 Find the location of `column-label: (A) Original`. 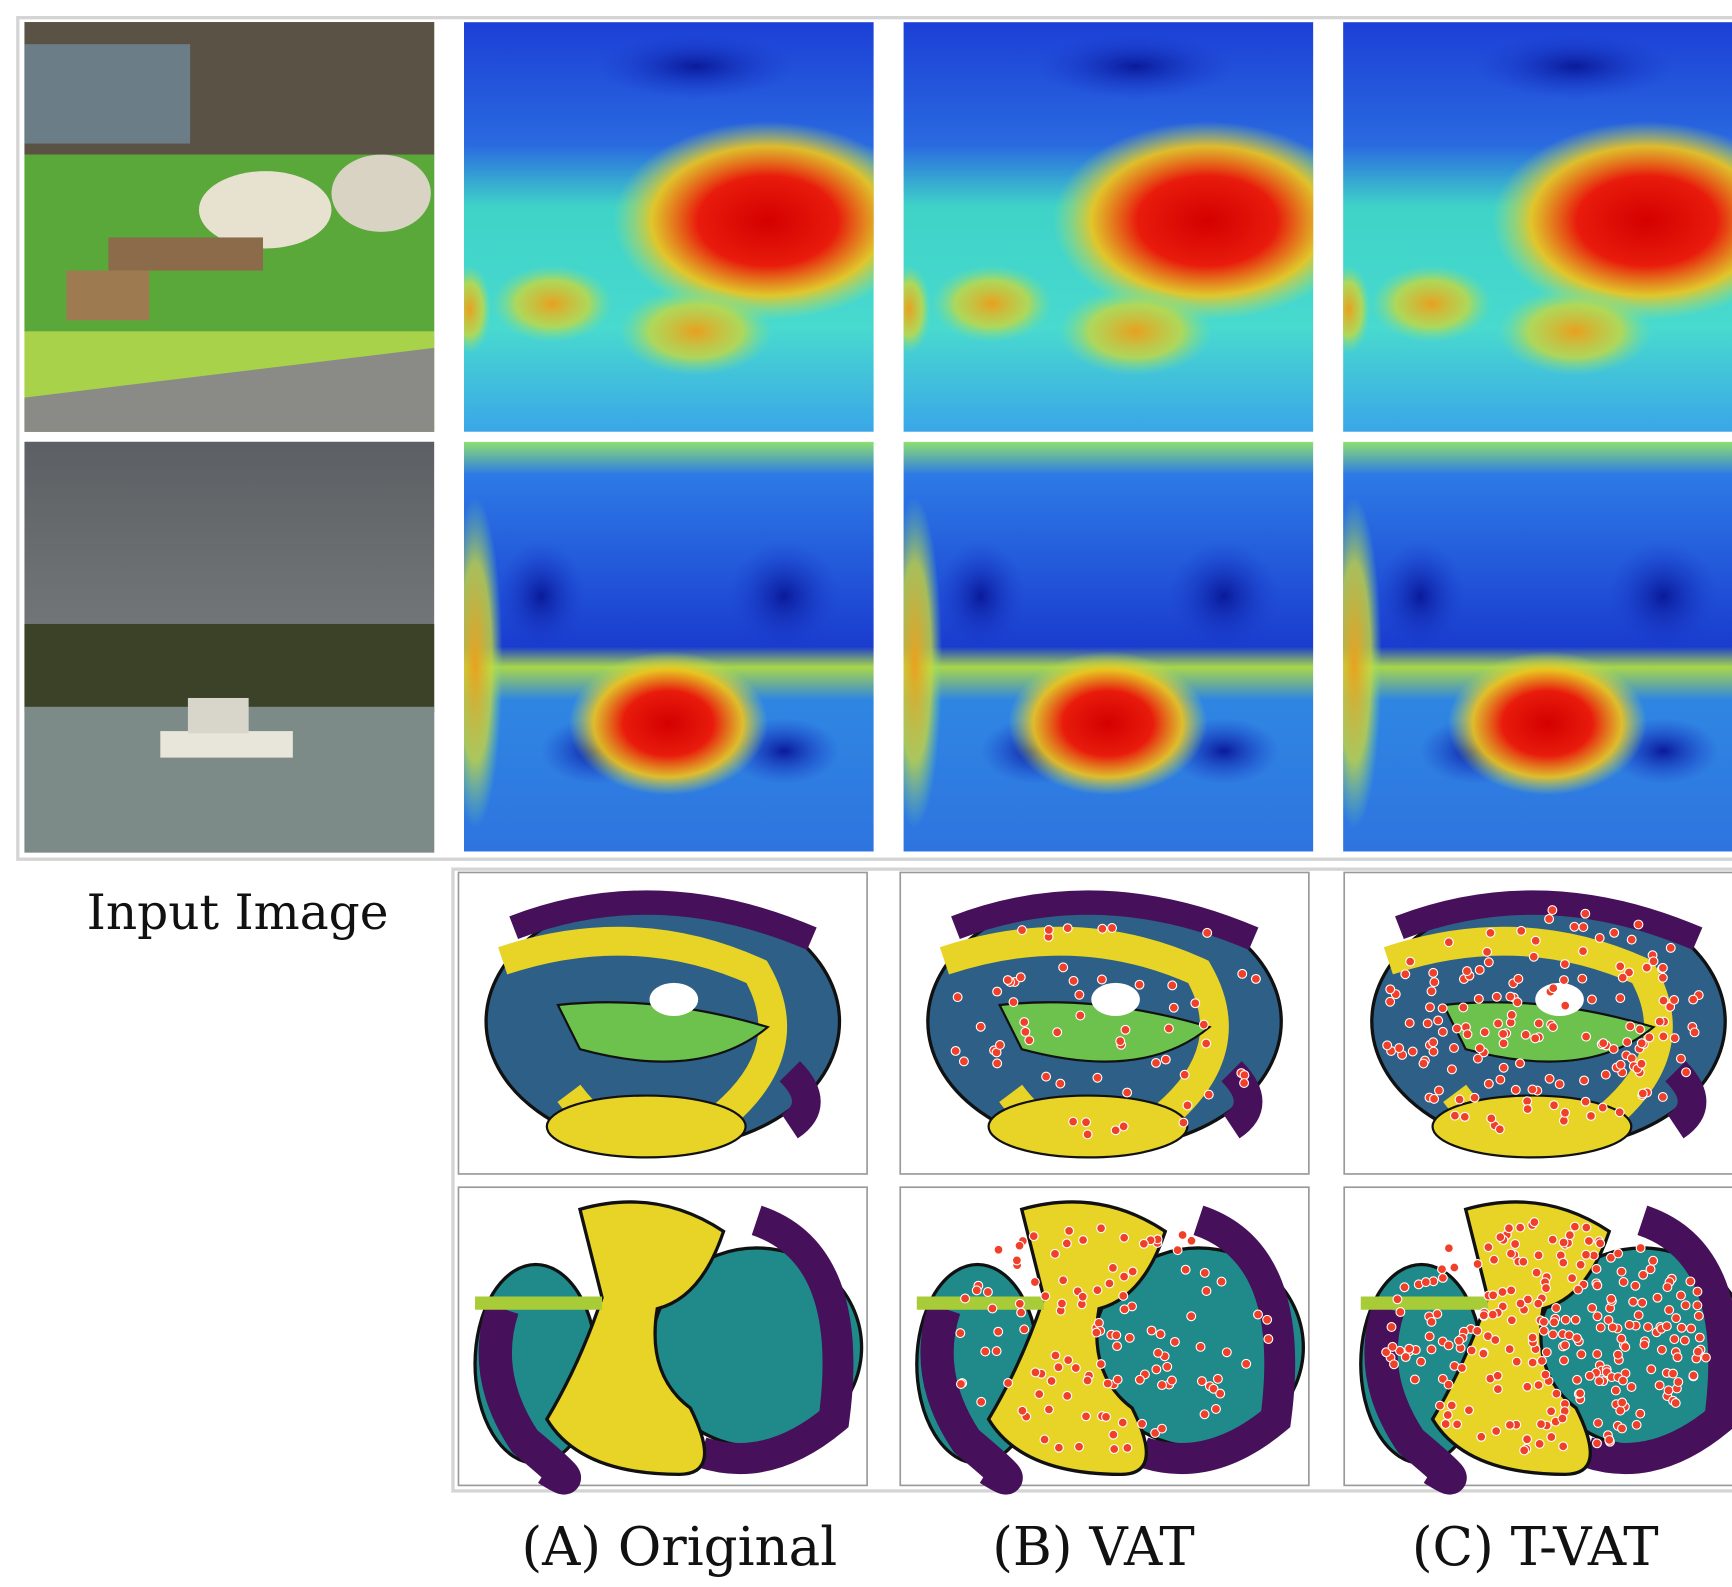

column-label: (A) Original is located at coordinates (679, 1547).